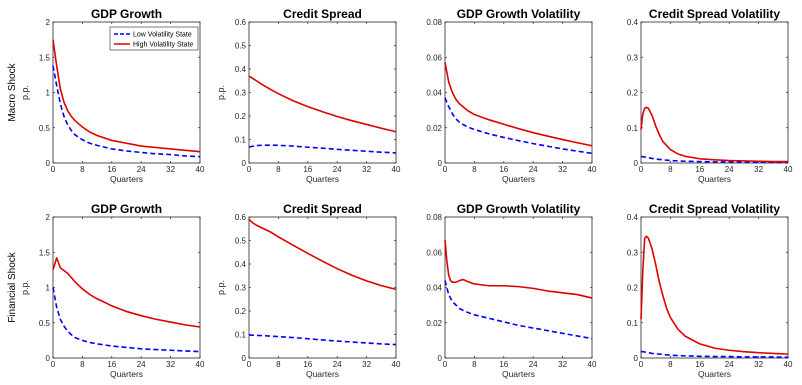 The width and height of the screenshot is (802, 385). Describe the element at coordinates (12, 91) in the screenshot. I see `row-label-macro: Macro Shock` at that location.